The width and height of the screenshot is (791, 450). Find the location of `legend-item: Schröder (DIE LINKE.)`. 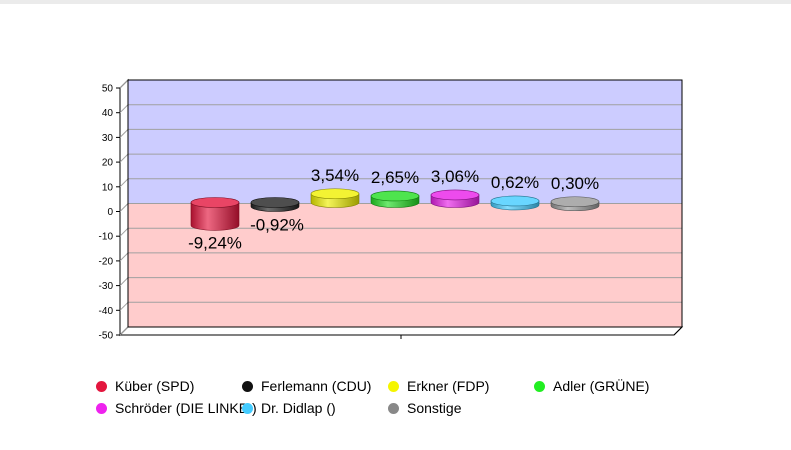

legend-item: Schröder (DIE LINKE.) is located at coordinates (176, 408).